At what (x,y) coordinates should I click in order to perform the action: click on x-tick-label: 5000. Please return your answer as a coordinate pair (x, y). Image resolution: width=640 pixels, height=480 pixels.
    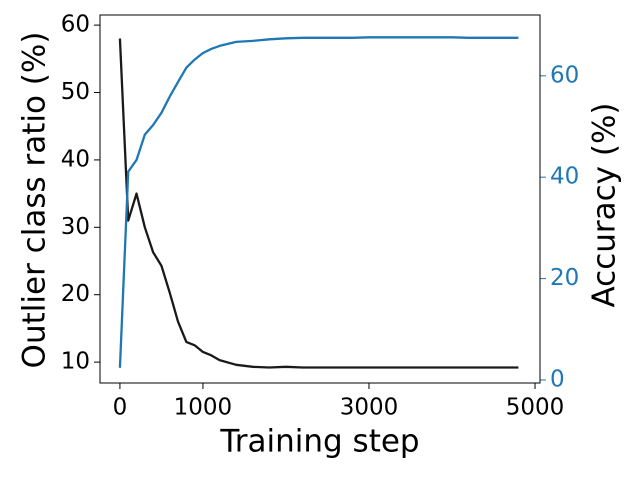
    Looking at the image, I should click on (535, 408).